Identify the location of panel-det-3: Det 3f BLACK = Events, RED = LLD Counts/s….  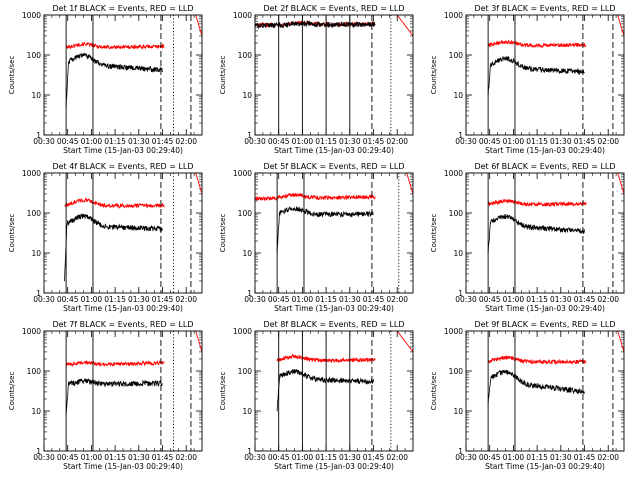
(527, 79).